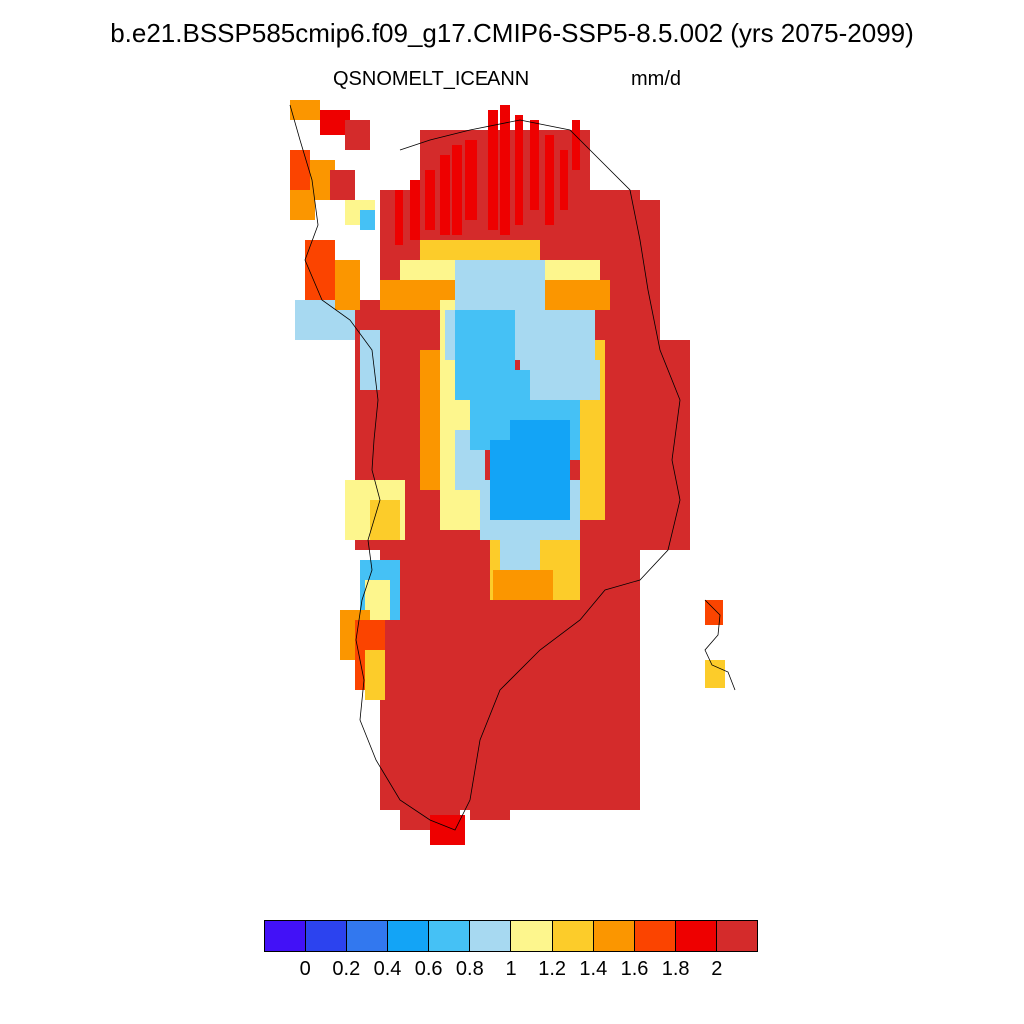  I want to click on colorbar-tick-label: 2, so click(717, 969).